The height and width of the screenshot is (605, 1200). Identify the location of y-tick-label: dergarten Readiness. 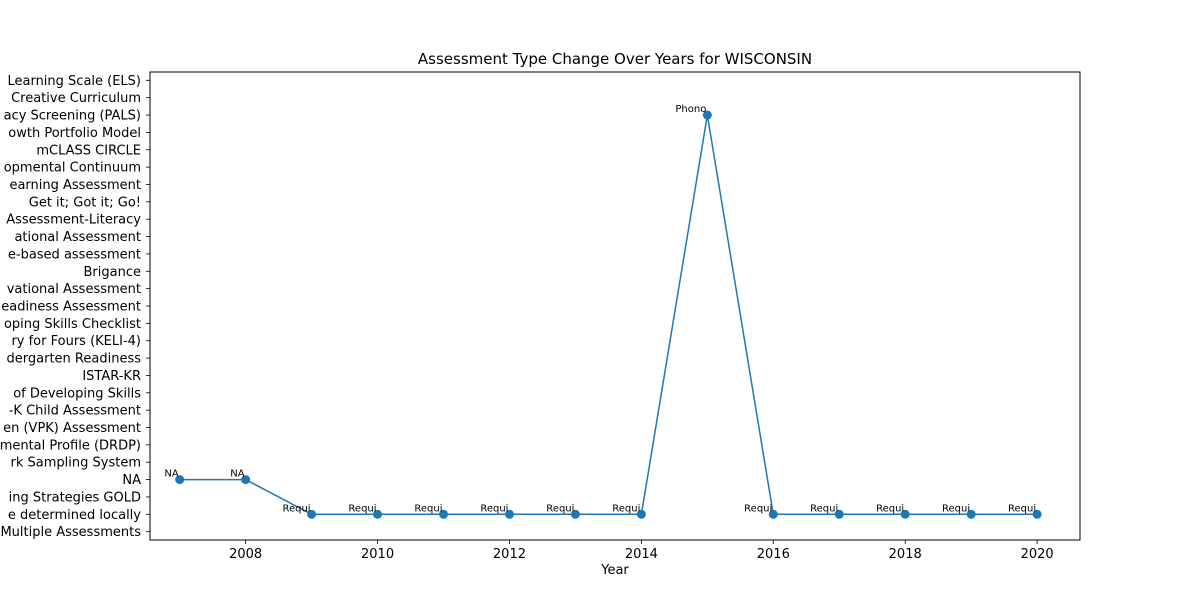
(74, 359).